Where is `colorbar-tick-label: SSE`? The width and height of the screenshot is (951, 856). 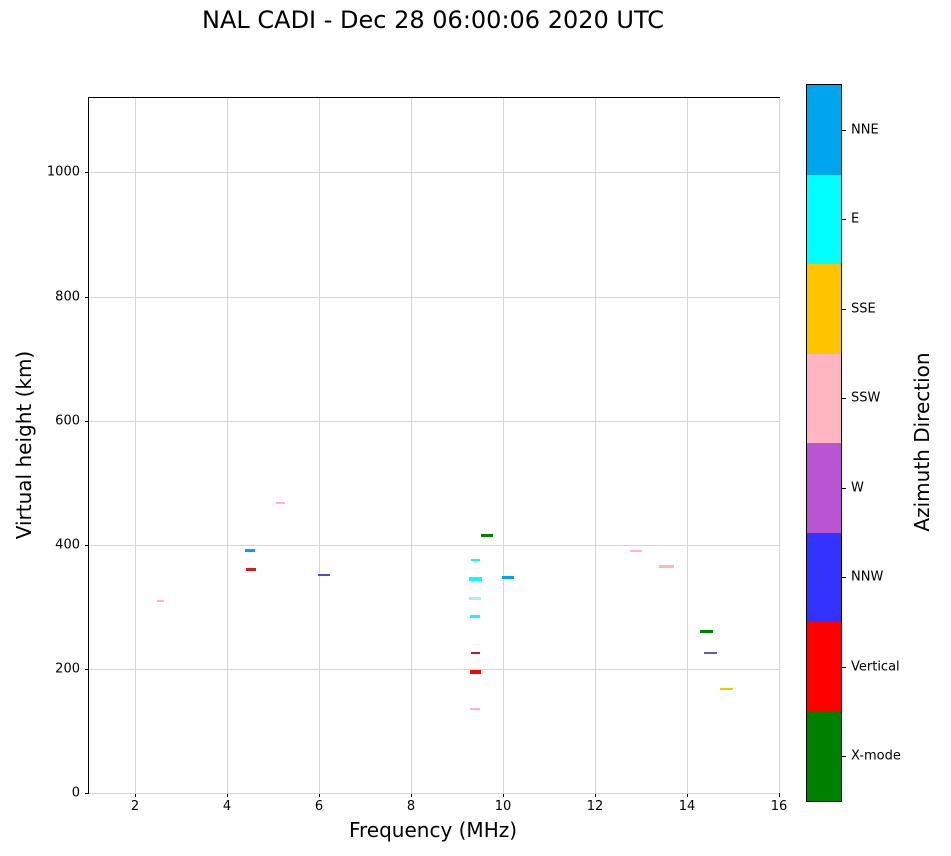
colorbar-tick-label: SSE is located at coordinates (863, 309).